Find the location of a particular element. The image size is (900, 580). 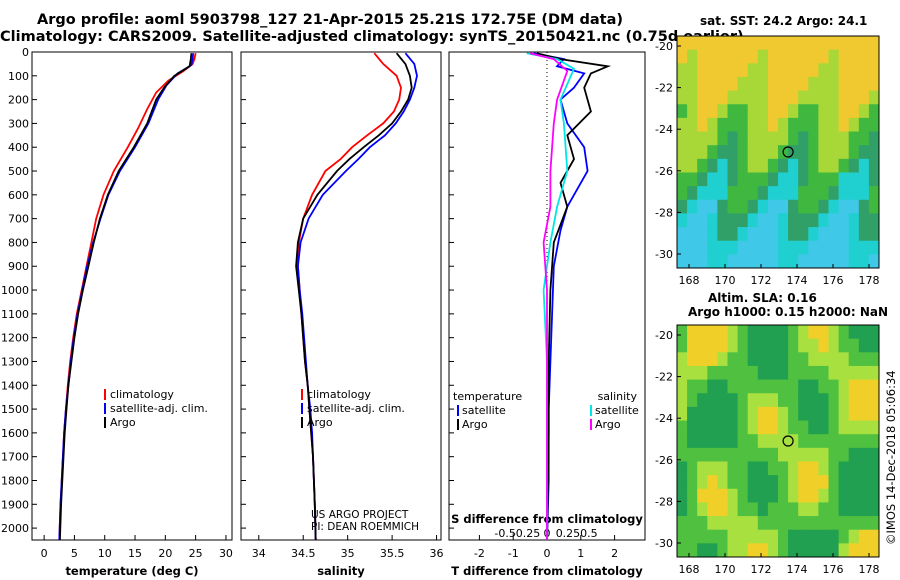

sst-map-title: sat. SST: 24.2 Argo: 24.1 is located at coordinates (784, 21).